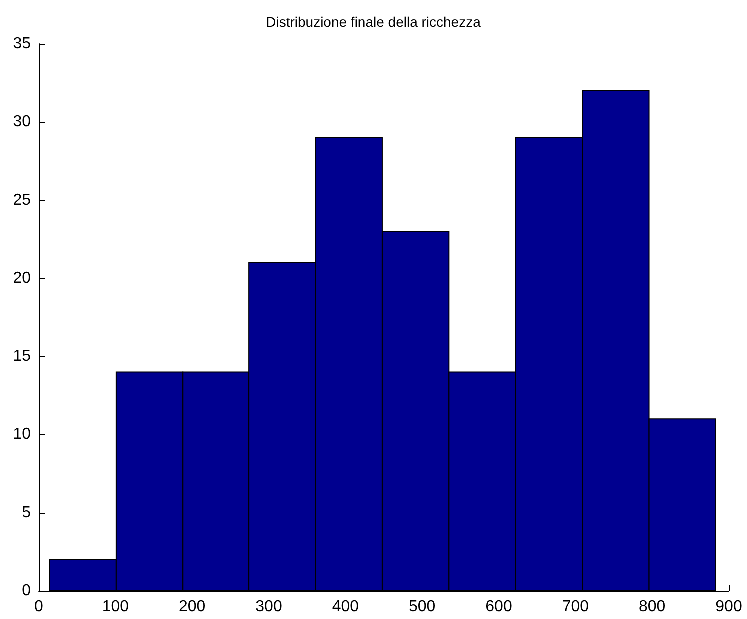 This screenshot has height=619, width=747. I want to click on y-tick-label: 35, so click(22, 44).